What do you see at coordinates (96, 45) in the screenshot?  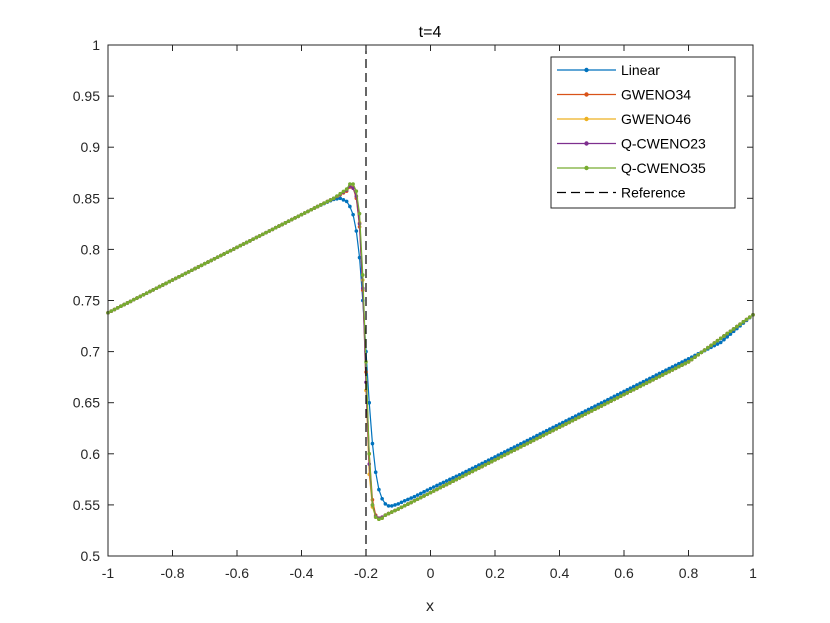 I see `y-tick-label: 1` at bounding box center [96, 45].